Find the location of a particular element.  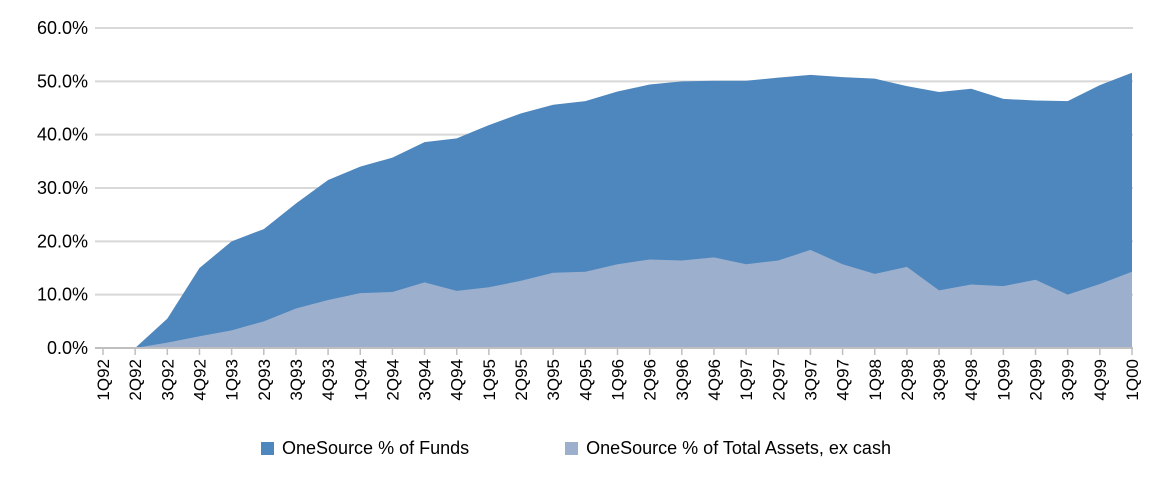

y-axis-label: 30.0% is located at coordinates (62, 188).